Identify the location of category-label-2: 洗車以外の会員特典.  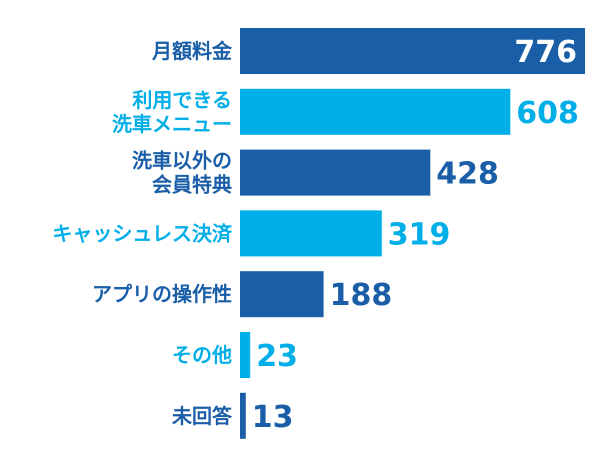
(182, 173).